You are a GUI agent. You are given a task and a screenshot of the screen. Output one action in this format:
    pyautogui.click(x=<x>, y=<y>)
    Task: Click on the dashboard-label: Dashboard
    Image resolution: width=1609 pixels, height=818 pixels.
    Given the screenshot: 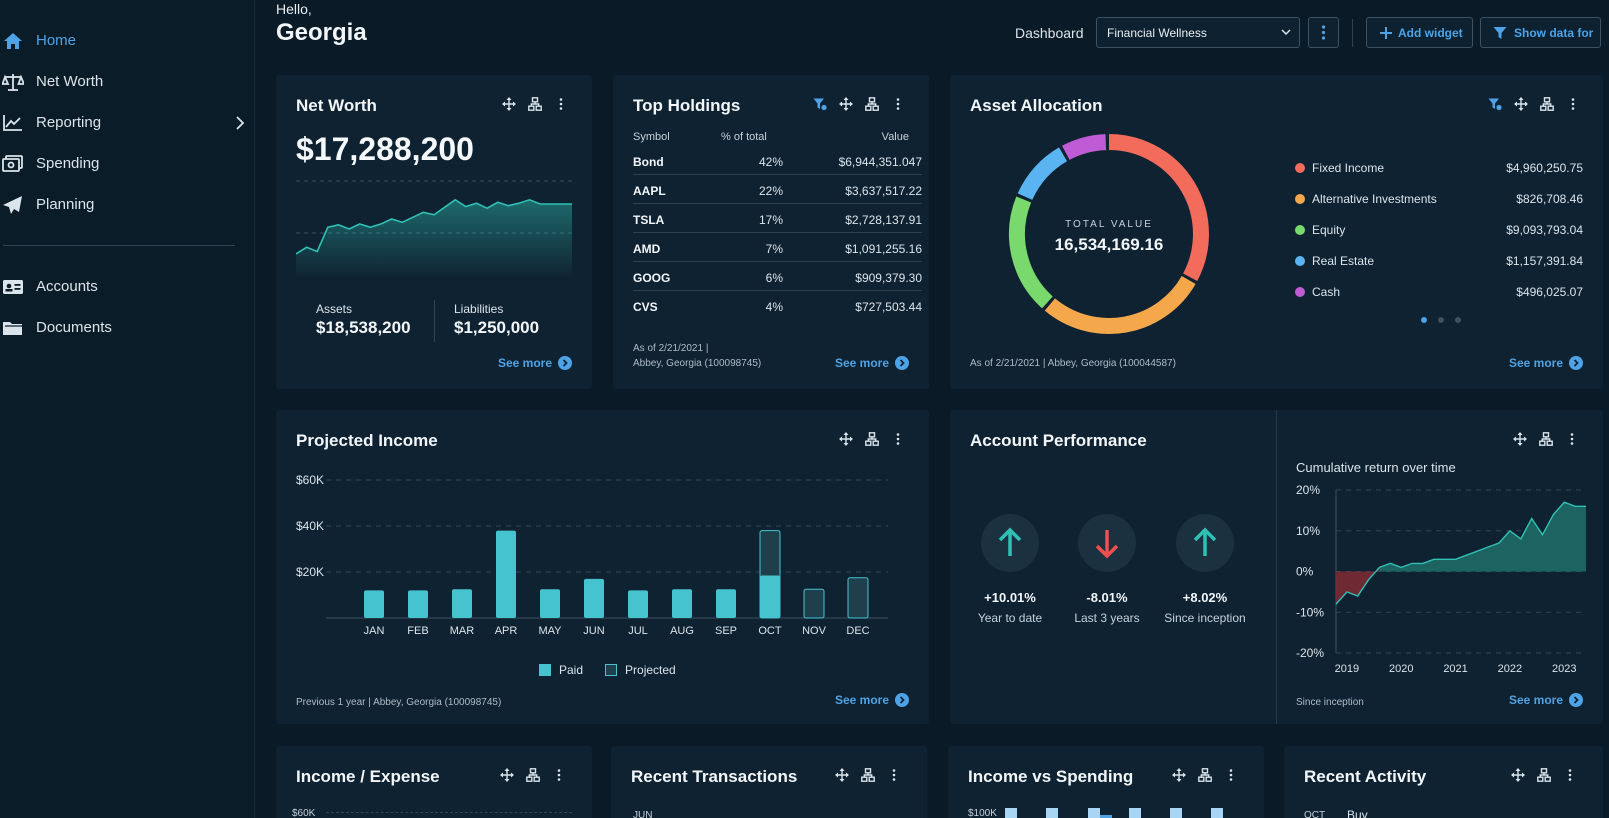 What is the action you would take?
    pyautogui.click(x=1049, y=33)
    